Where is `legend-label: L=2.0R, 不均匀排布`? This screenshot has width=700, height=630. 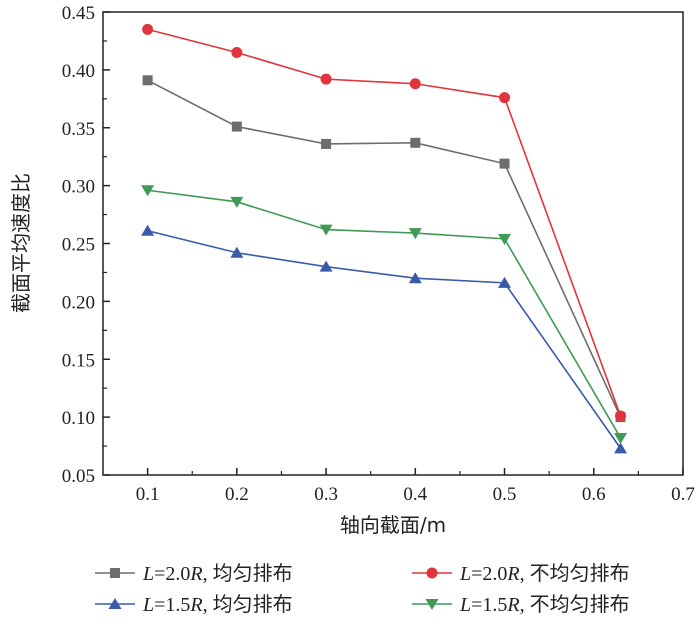 legend-label: L=2.0R, 不均匀排布 is located at coordinates (544, 573).